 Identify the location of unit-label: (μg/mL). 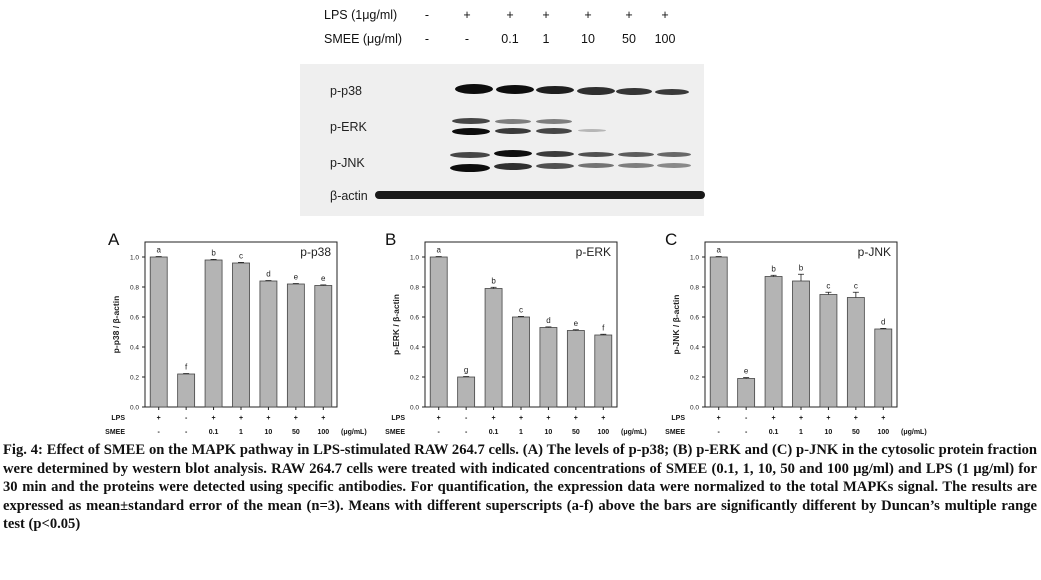
(914, 432).